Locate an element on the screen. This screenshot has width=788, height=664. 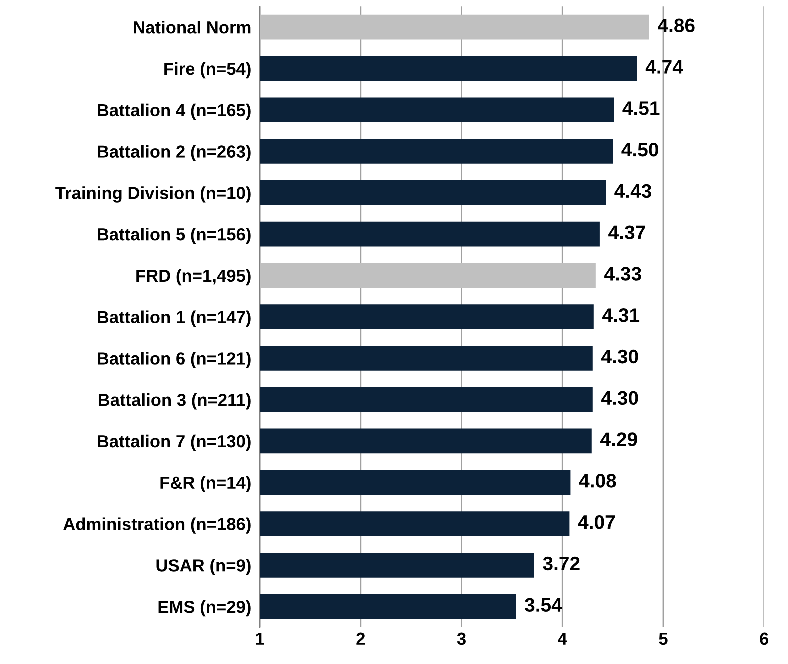
y-tick-label: EMS (n=29) is located at coordinates (204, 608).